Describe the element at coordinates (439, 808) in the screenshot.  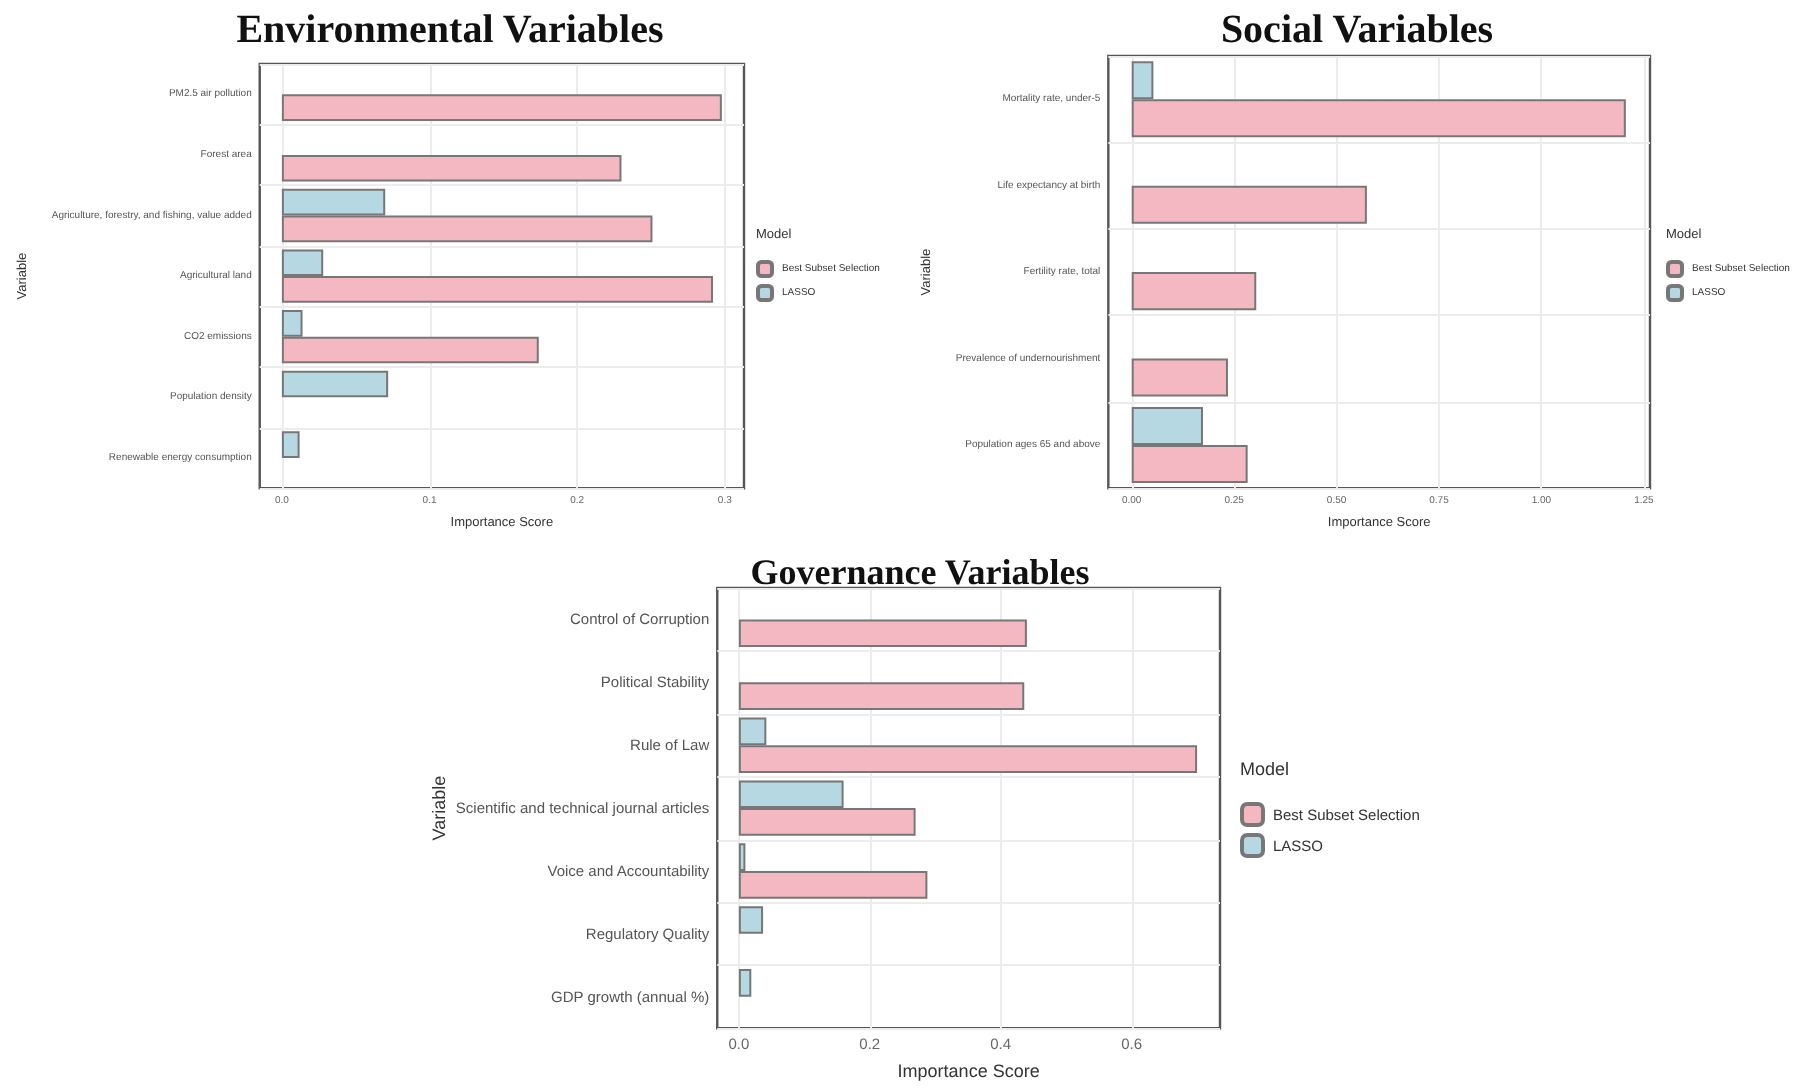
I see `y-axis-title: Variable` at that location.